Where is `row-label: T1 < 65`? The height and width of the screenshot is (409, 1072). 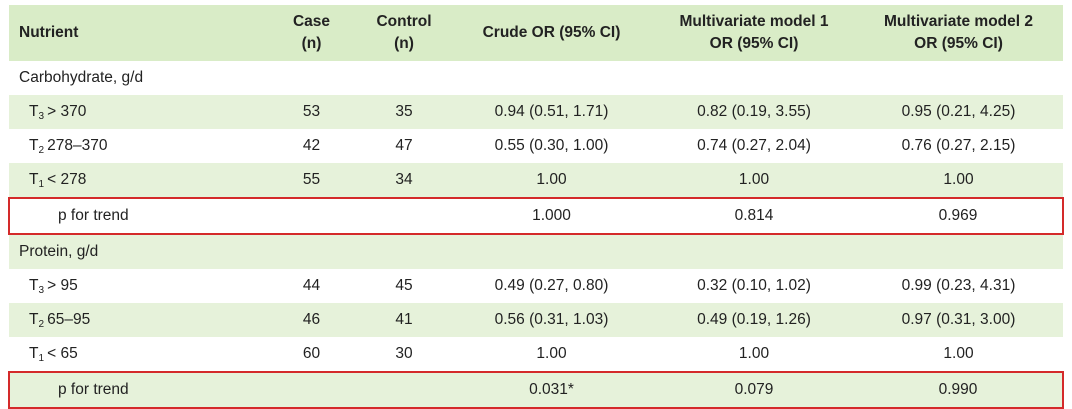
row-label: T1 < 65 is located at coordinates (136, 354).